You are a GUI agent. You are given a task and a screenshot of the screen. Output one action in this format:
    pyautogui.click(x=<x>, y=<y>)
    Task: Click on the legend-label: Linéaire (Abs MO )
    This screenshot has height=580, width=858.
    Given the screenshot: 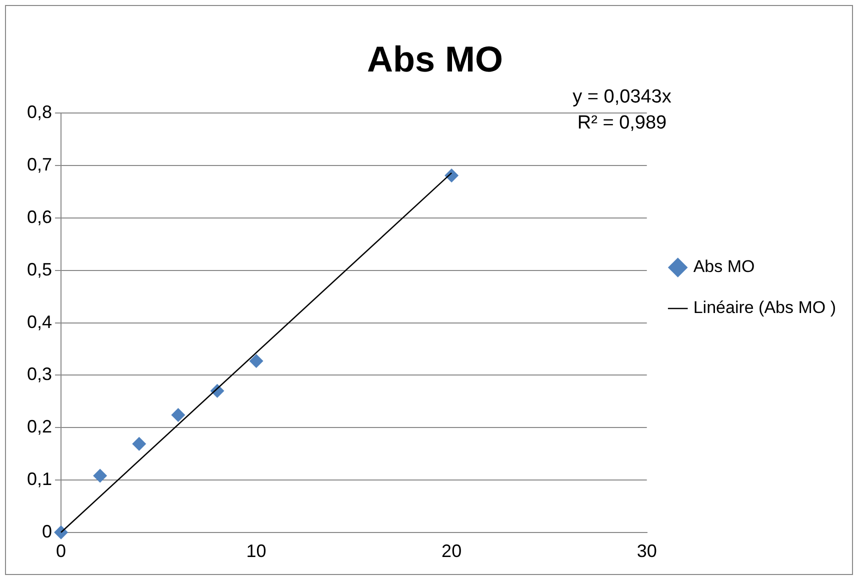 What is the action you would take?
    pyautogui.click(x=764, y=308)
    